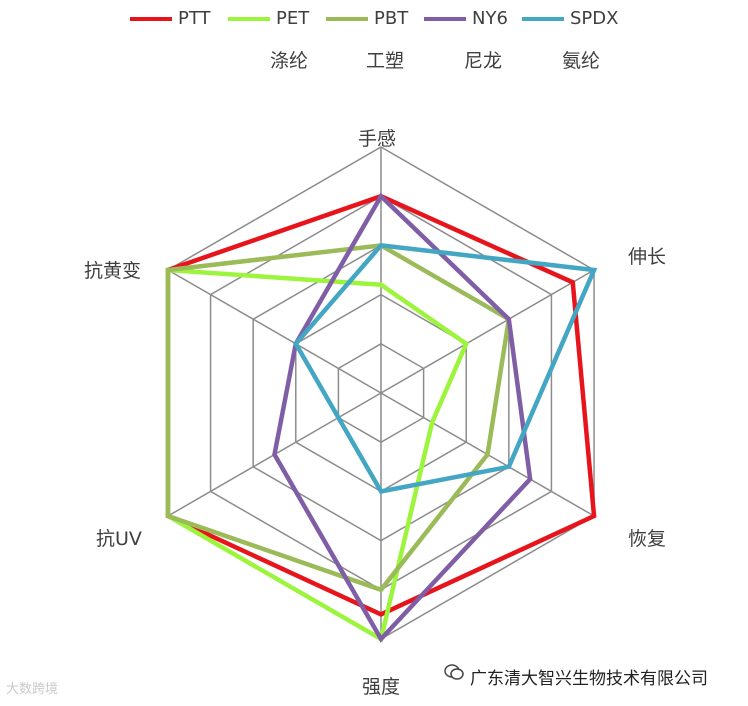  I want to click on axis-label-strength: 强度, so click(381, 687).